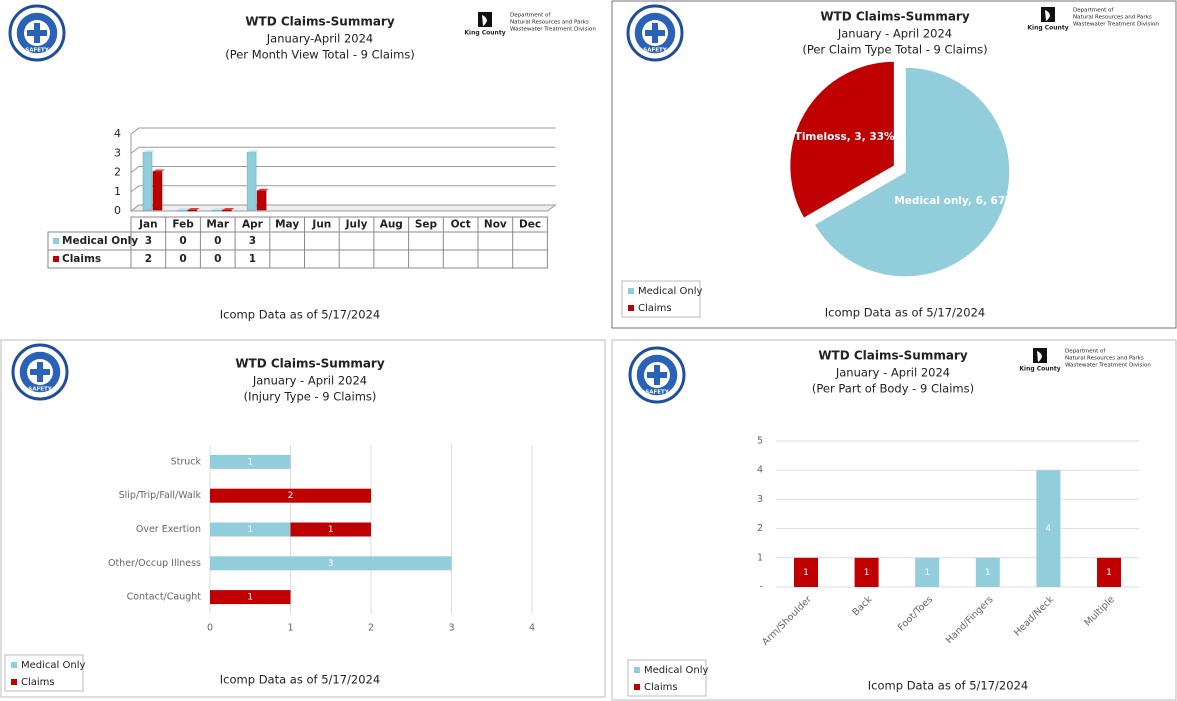  I want to click on department-text: Department of, so click(1093, 11).